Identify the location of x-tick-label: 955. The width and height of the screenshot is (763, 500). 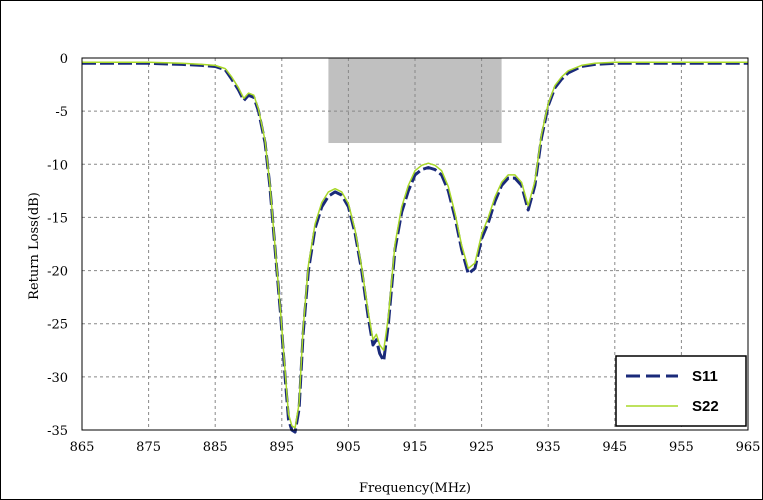
(681, 447).